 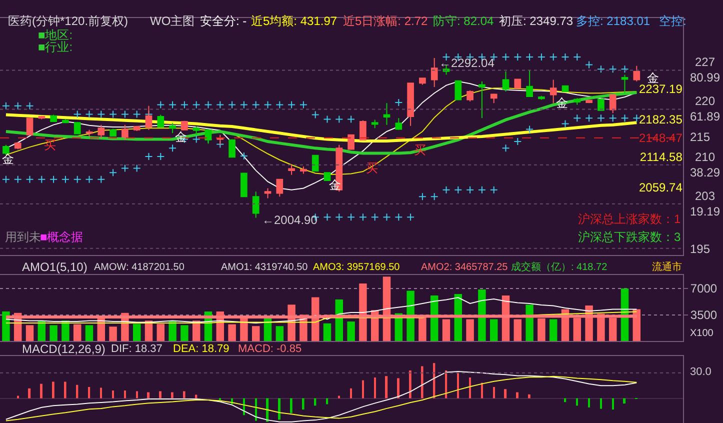 I want to click on annotation: ←2004.90, so click(x=290, y=220).